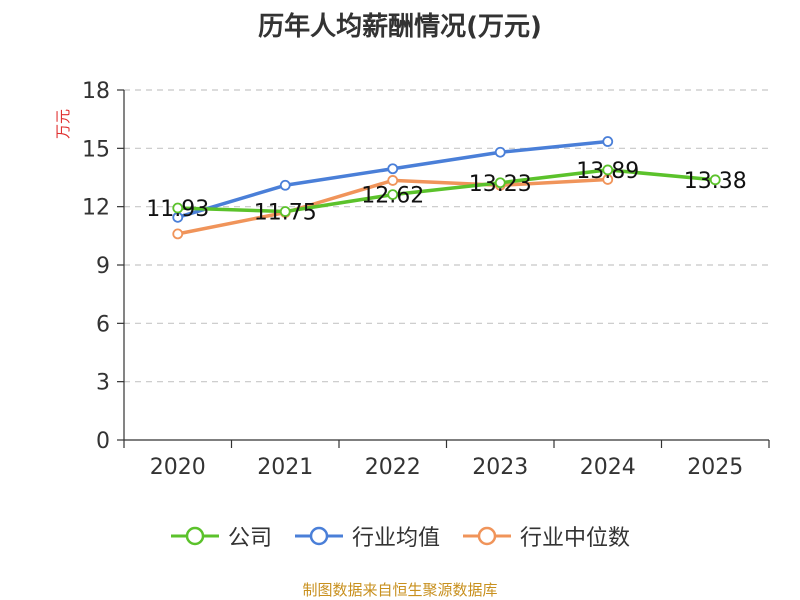 The width and height of the screenshot is (800, 600). Describe the element at coordinates (103, 266) in the screenshot. I see `y-tick-label: 9` at that location.